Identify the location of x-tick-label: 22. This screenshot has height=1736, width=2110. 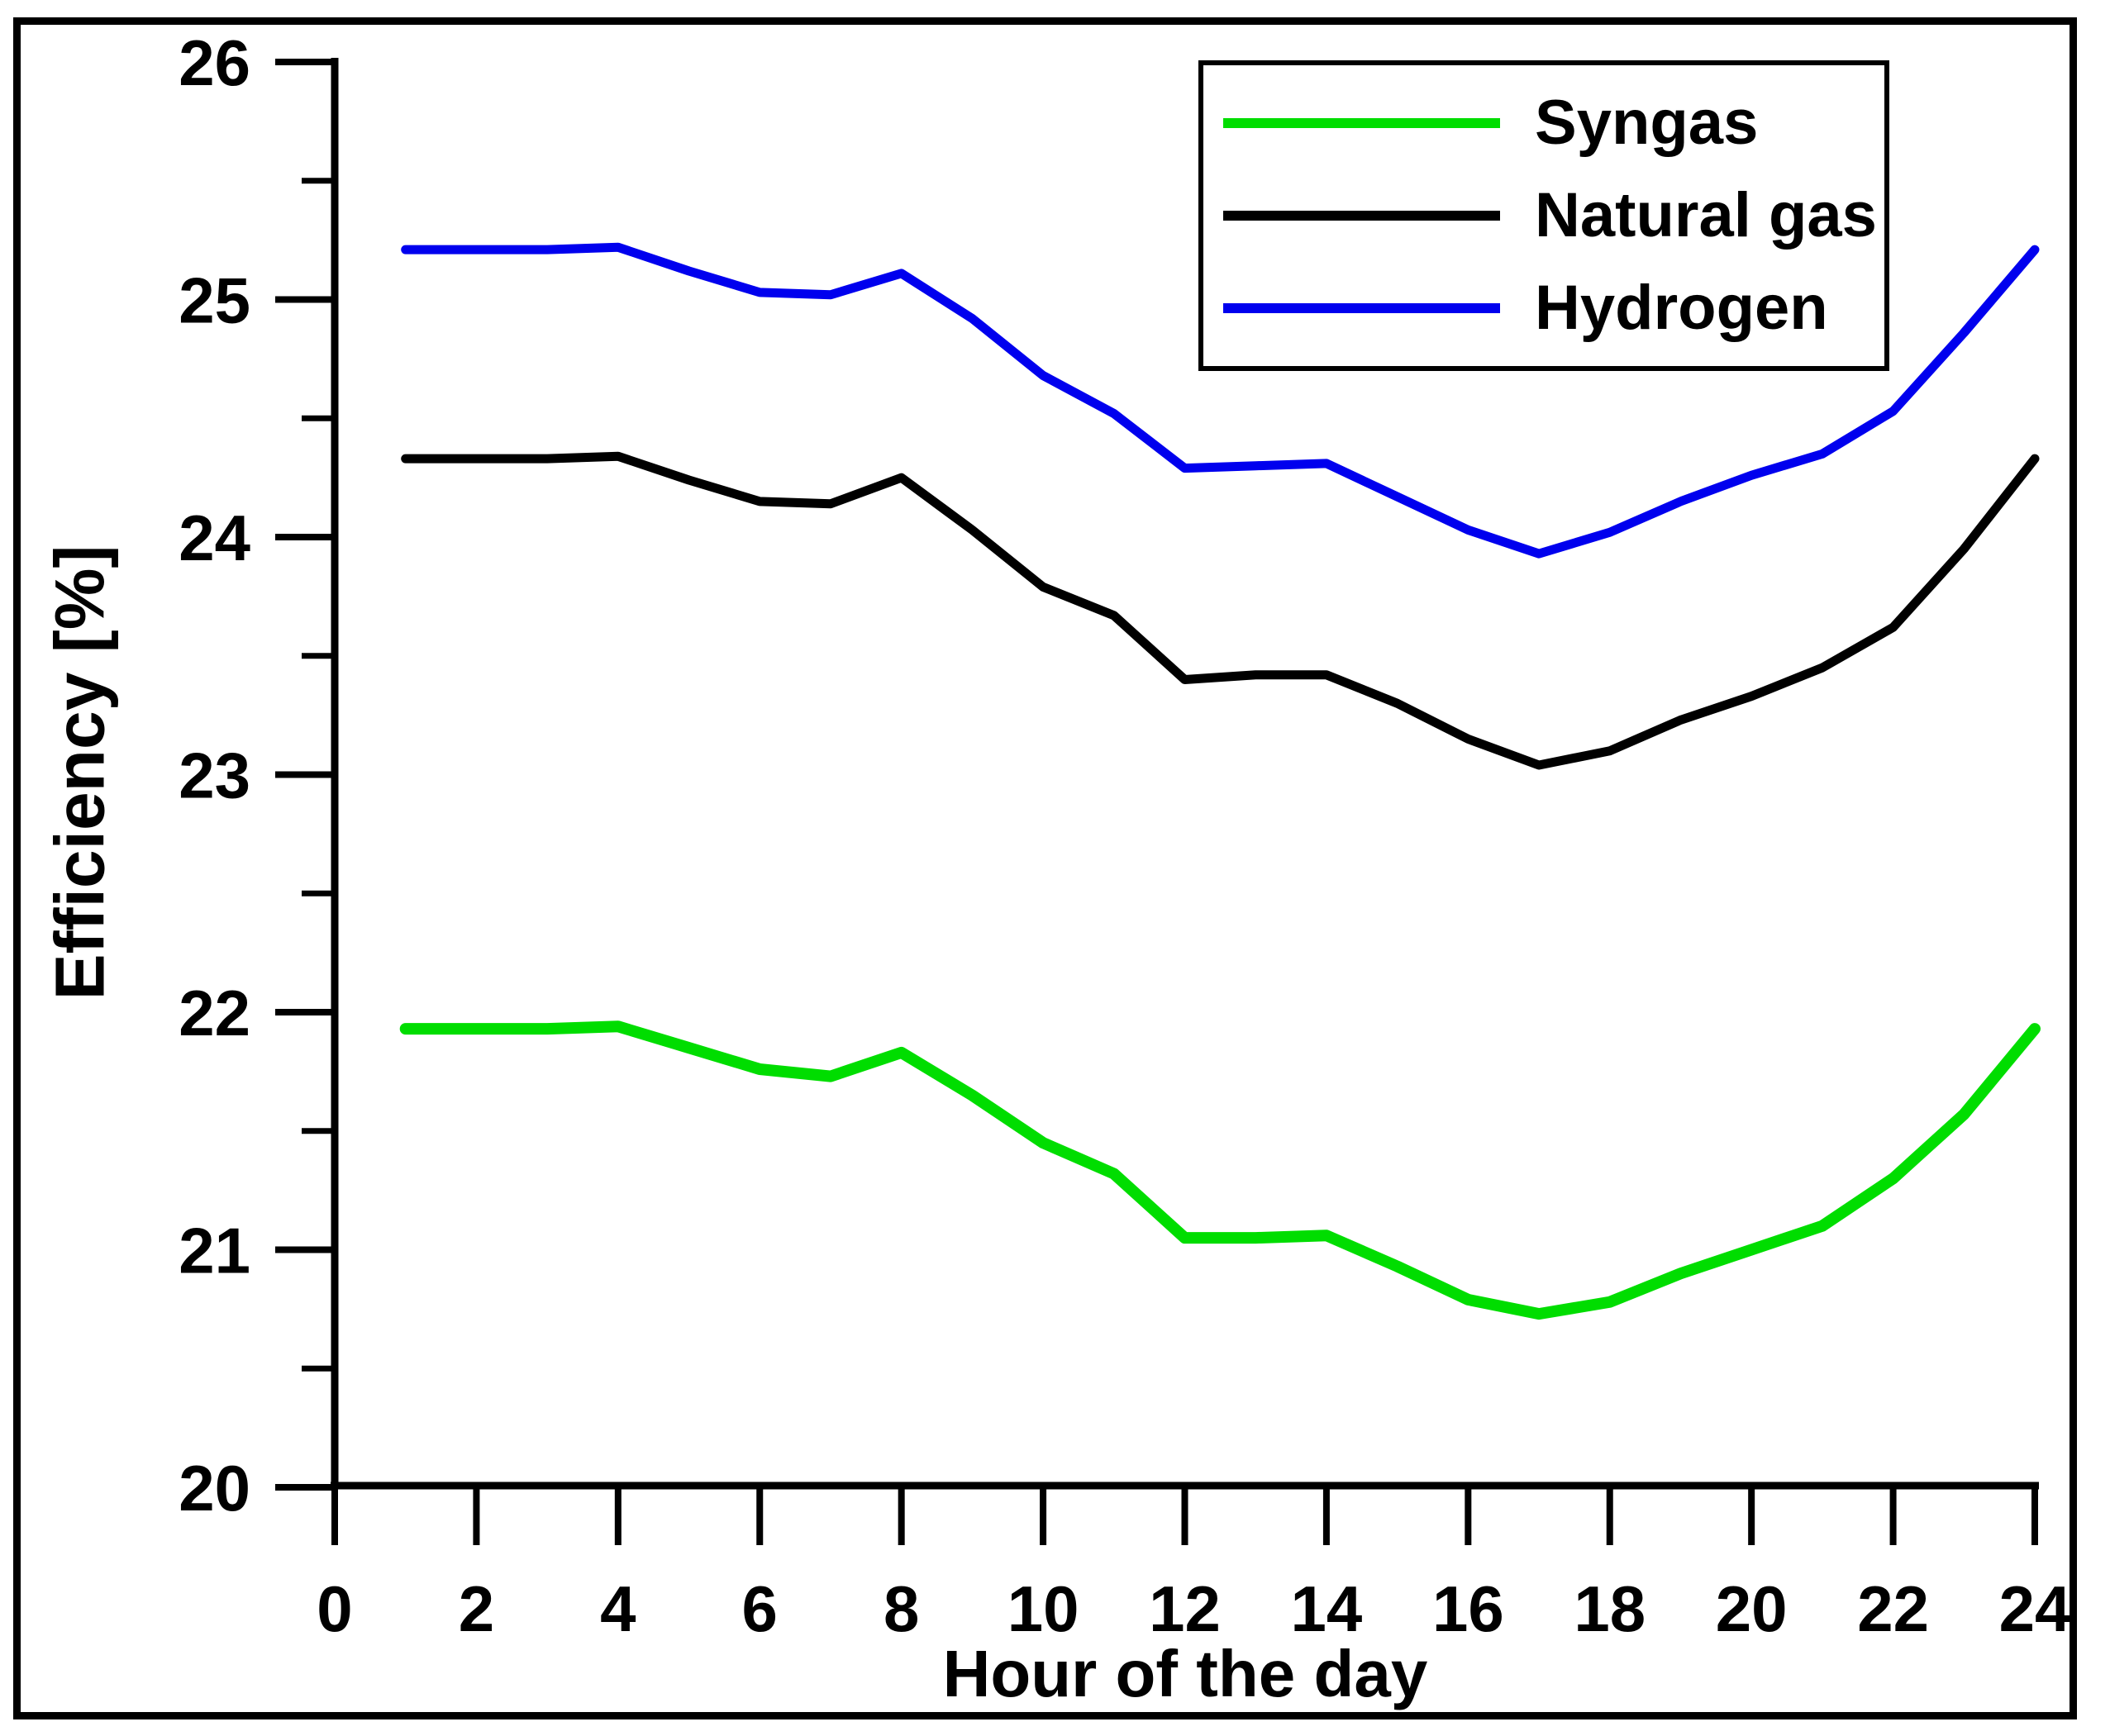
(1893, 1608).